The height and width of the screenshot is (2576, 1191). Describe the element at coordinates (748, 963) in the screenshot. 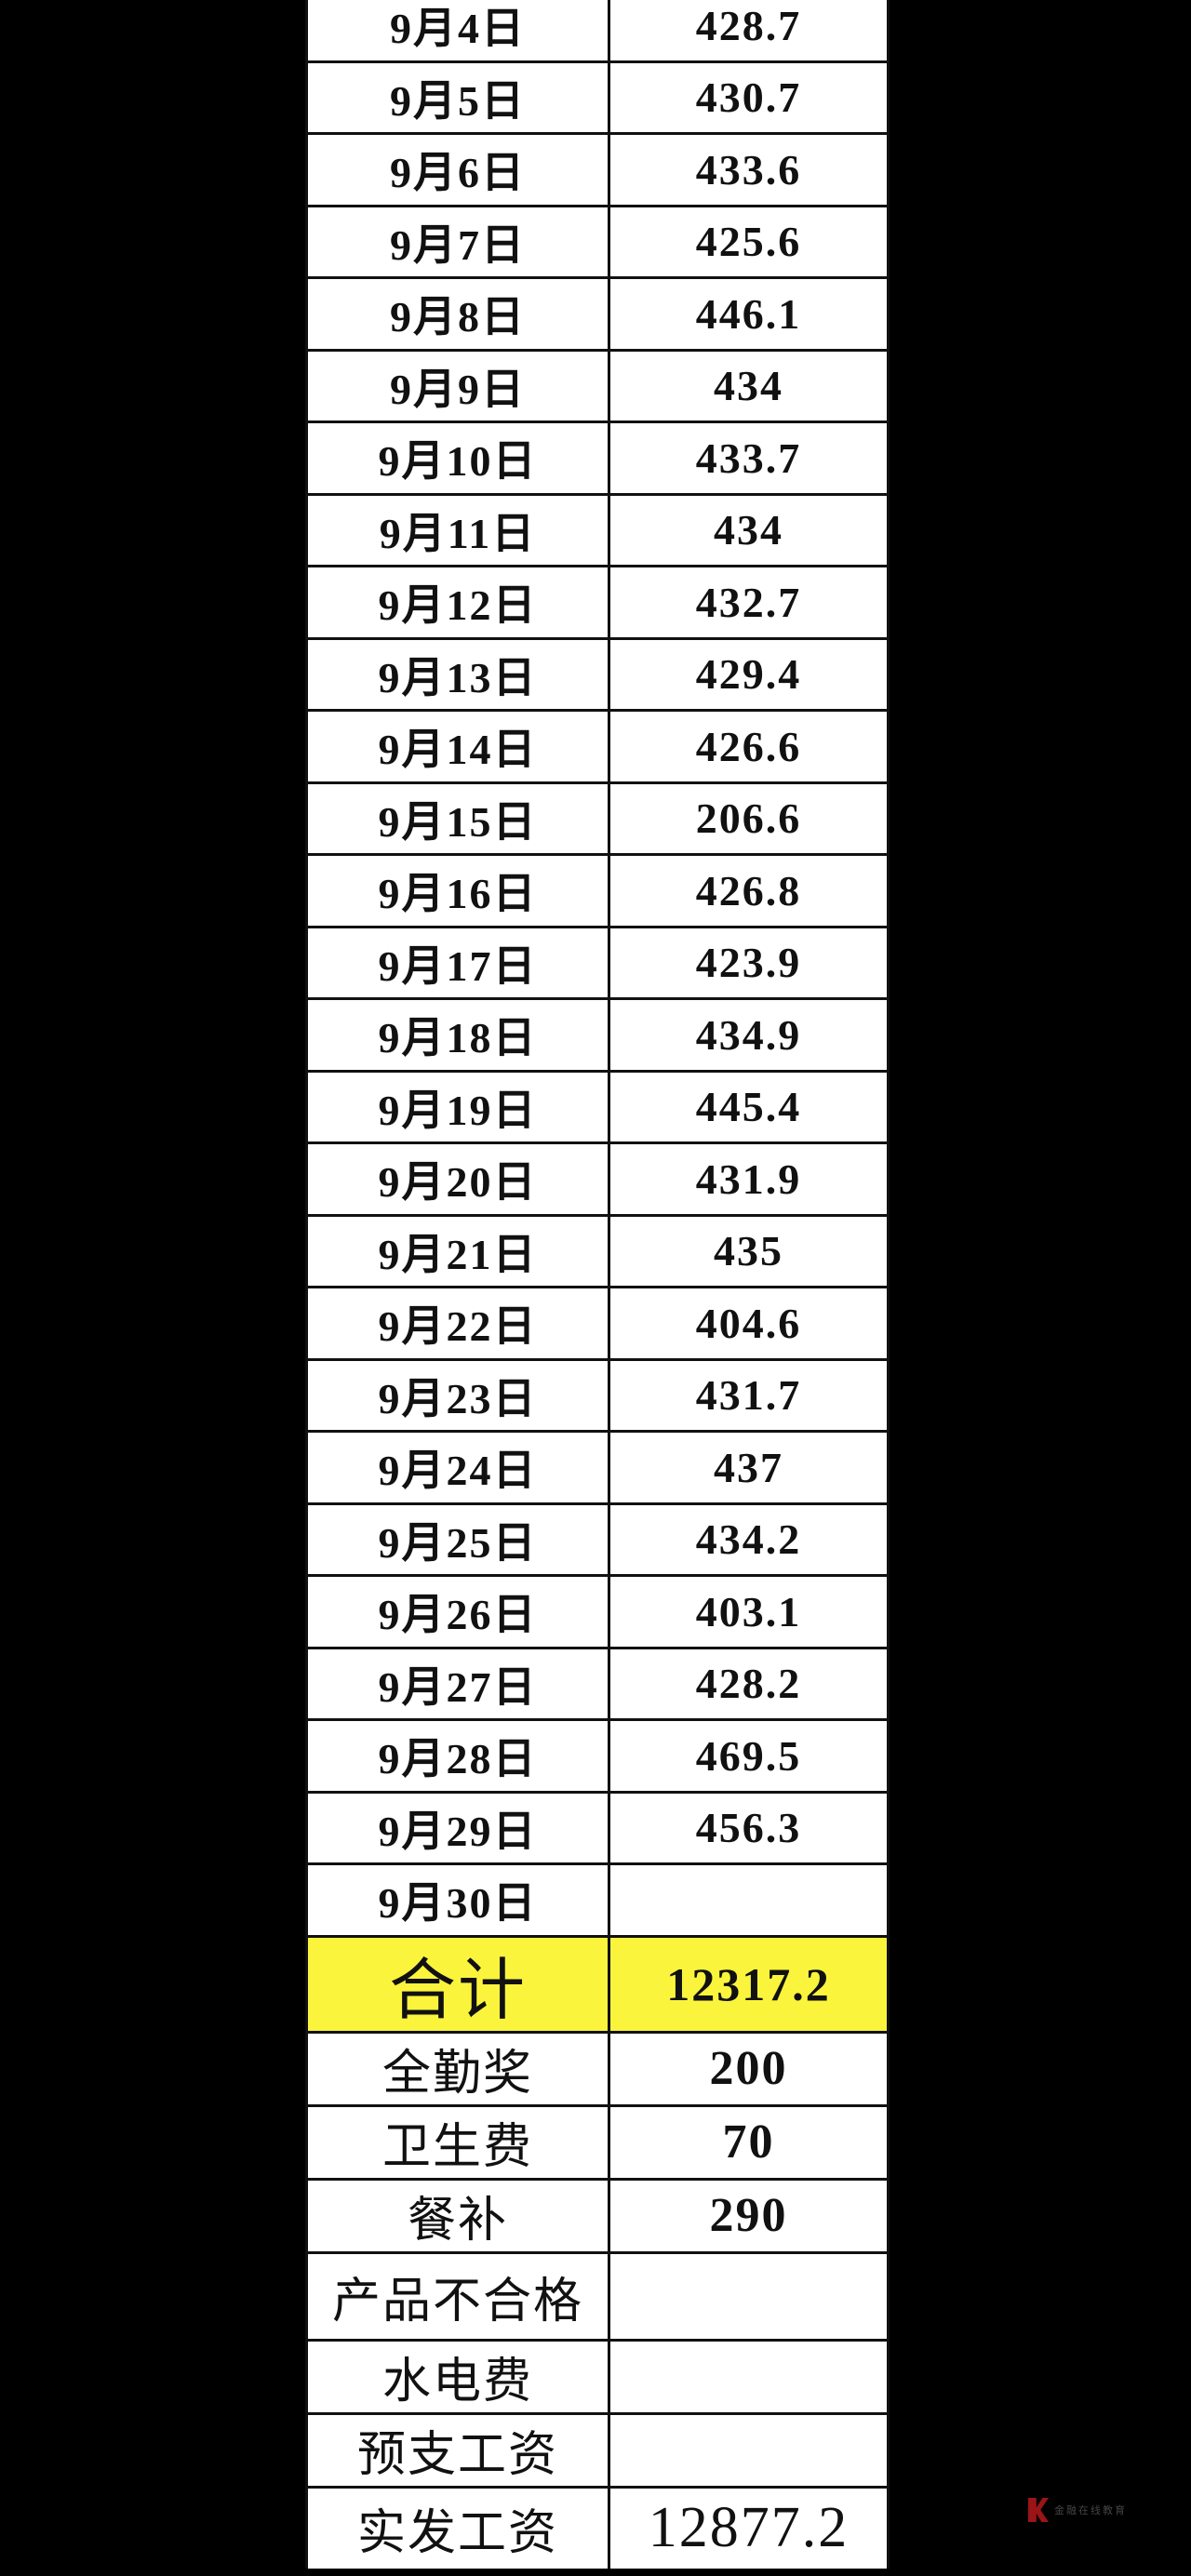

I see `amount-cell: 423.9` at that location.